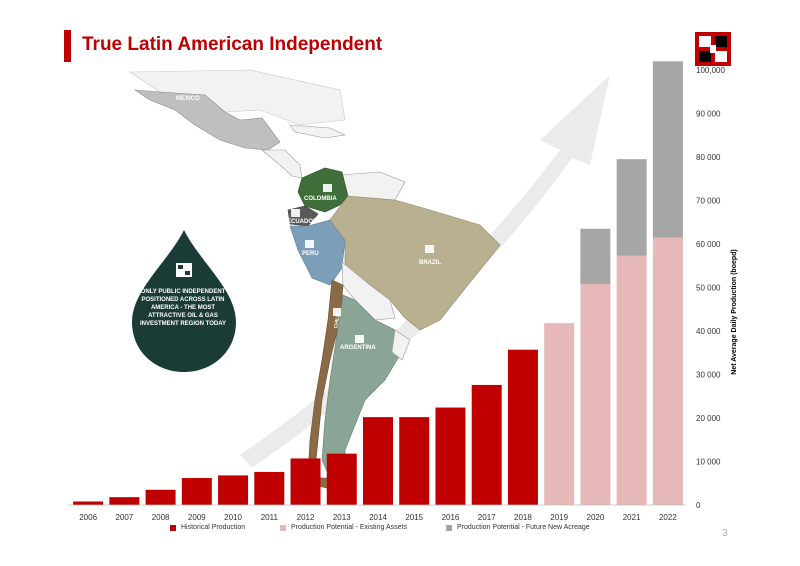 The image size is (800, 566). I want to click on y-tick-label: 30 000, so click(708, 375).